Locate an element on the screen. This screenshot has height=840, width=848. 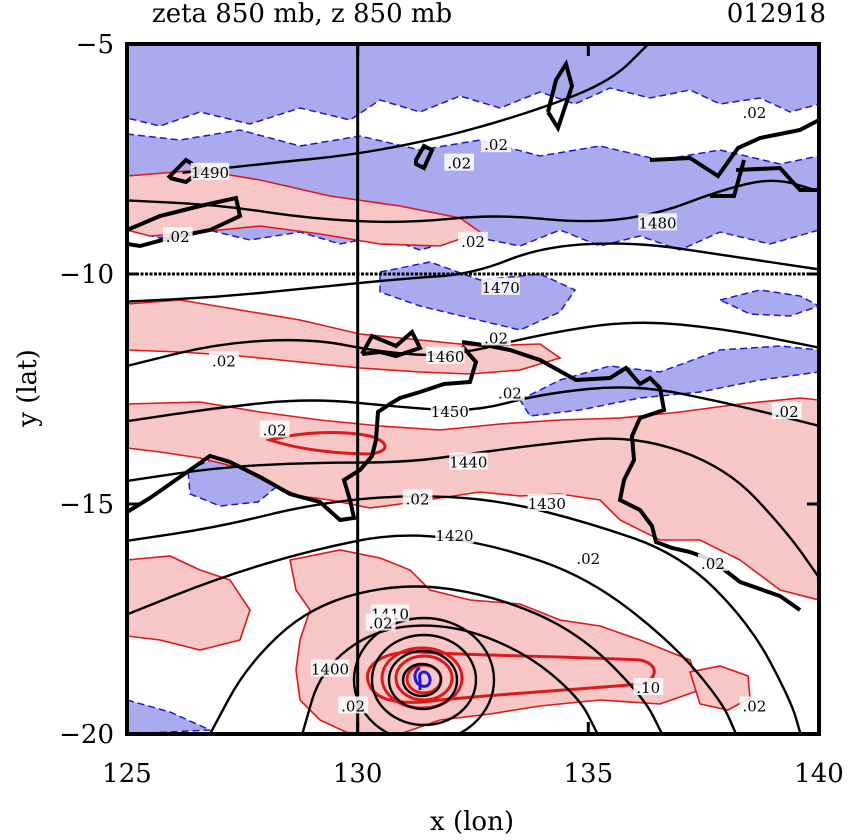
x-tick-label: 135 is located at coordinates (589, 774).